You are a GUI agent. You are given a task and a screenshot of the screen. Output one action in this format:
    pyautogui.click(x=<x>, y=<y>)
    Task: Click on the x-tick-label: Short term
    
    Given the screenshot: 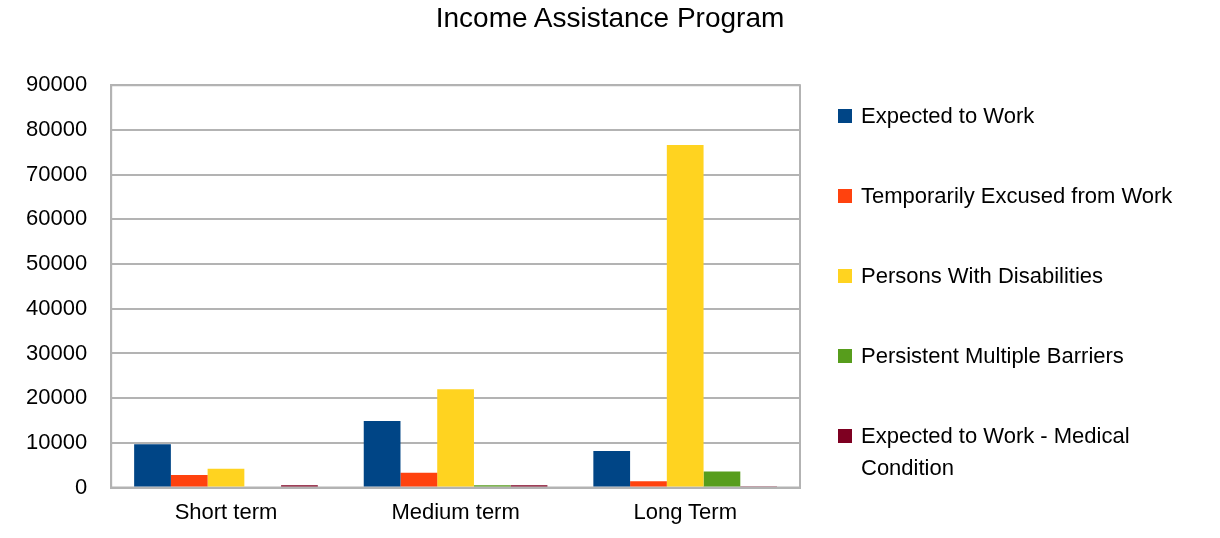 What is the action you would take?
    pyautogui.click(x=226, y=511)
    